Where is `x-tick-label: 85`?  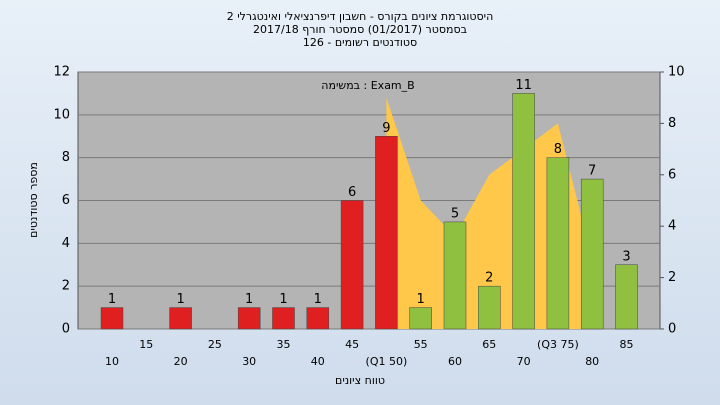 x-tick-label: 85 is located at coordinates (627, 344).